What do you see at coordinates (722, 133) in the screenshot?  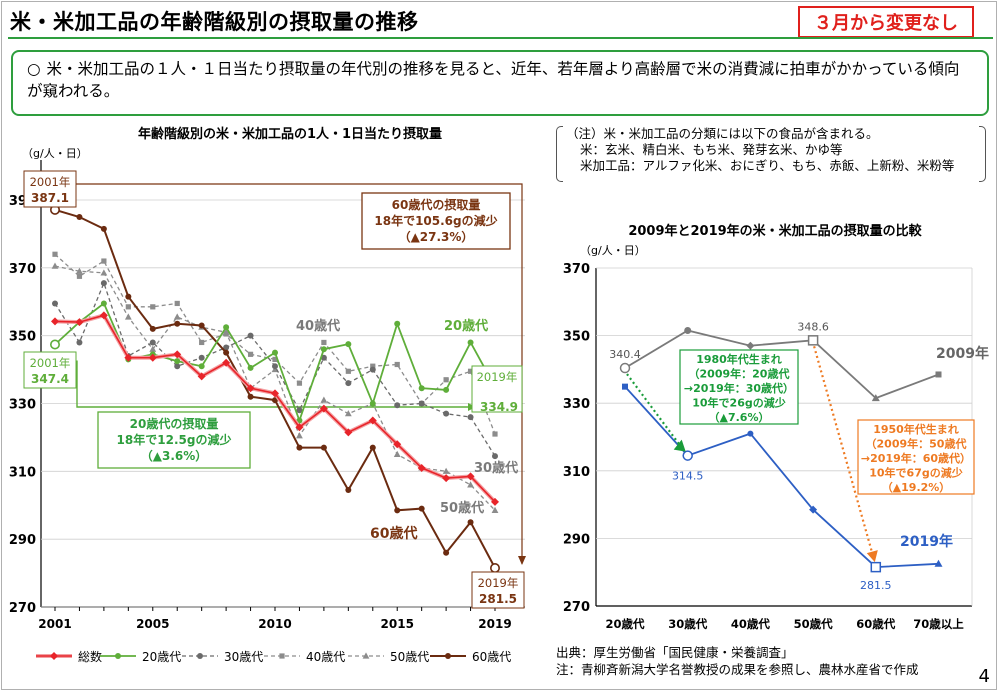 I see `note-line-1: （注）米・米加工品の分類には以下の食品が含まれる。` at bounding box center [722, 133].